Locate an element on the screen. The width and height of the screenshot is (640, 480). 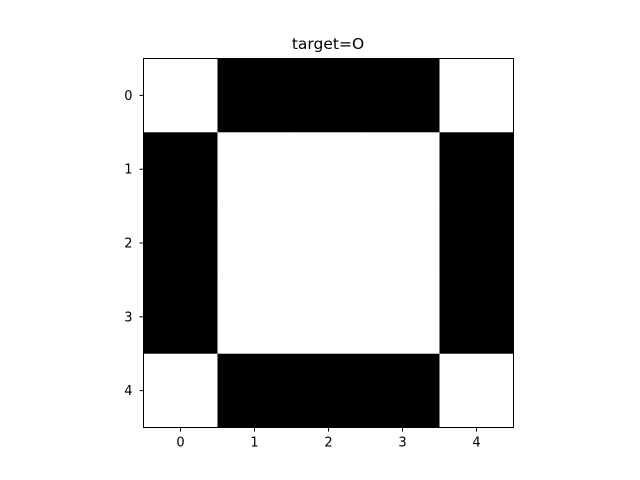
heatmap-cell-r4-c2 is located at coordinates (328, 390).